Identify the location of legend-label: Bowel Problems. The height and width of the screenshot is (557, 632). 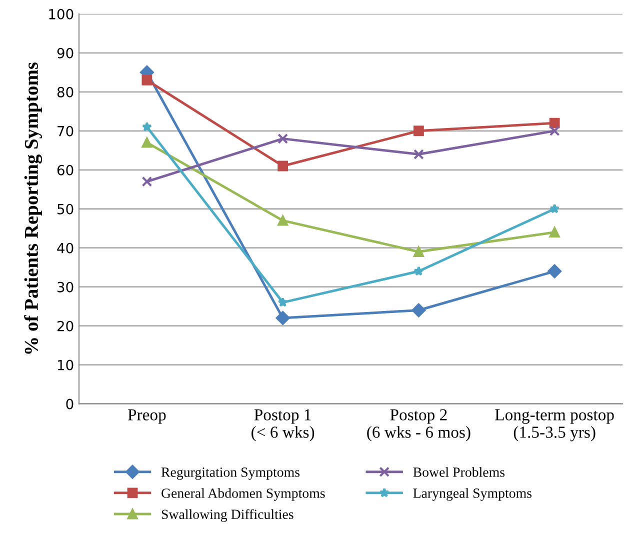
(459, 472).